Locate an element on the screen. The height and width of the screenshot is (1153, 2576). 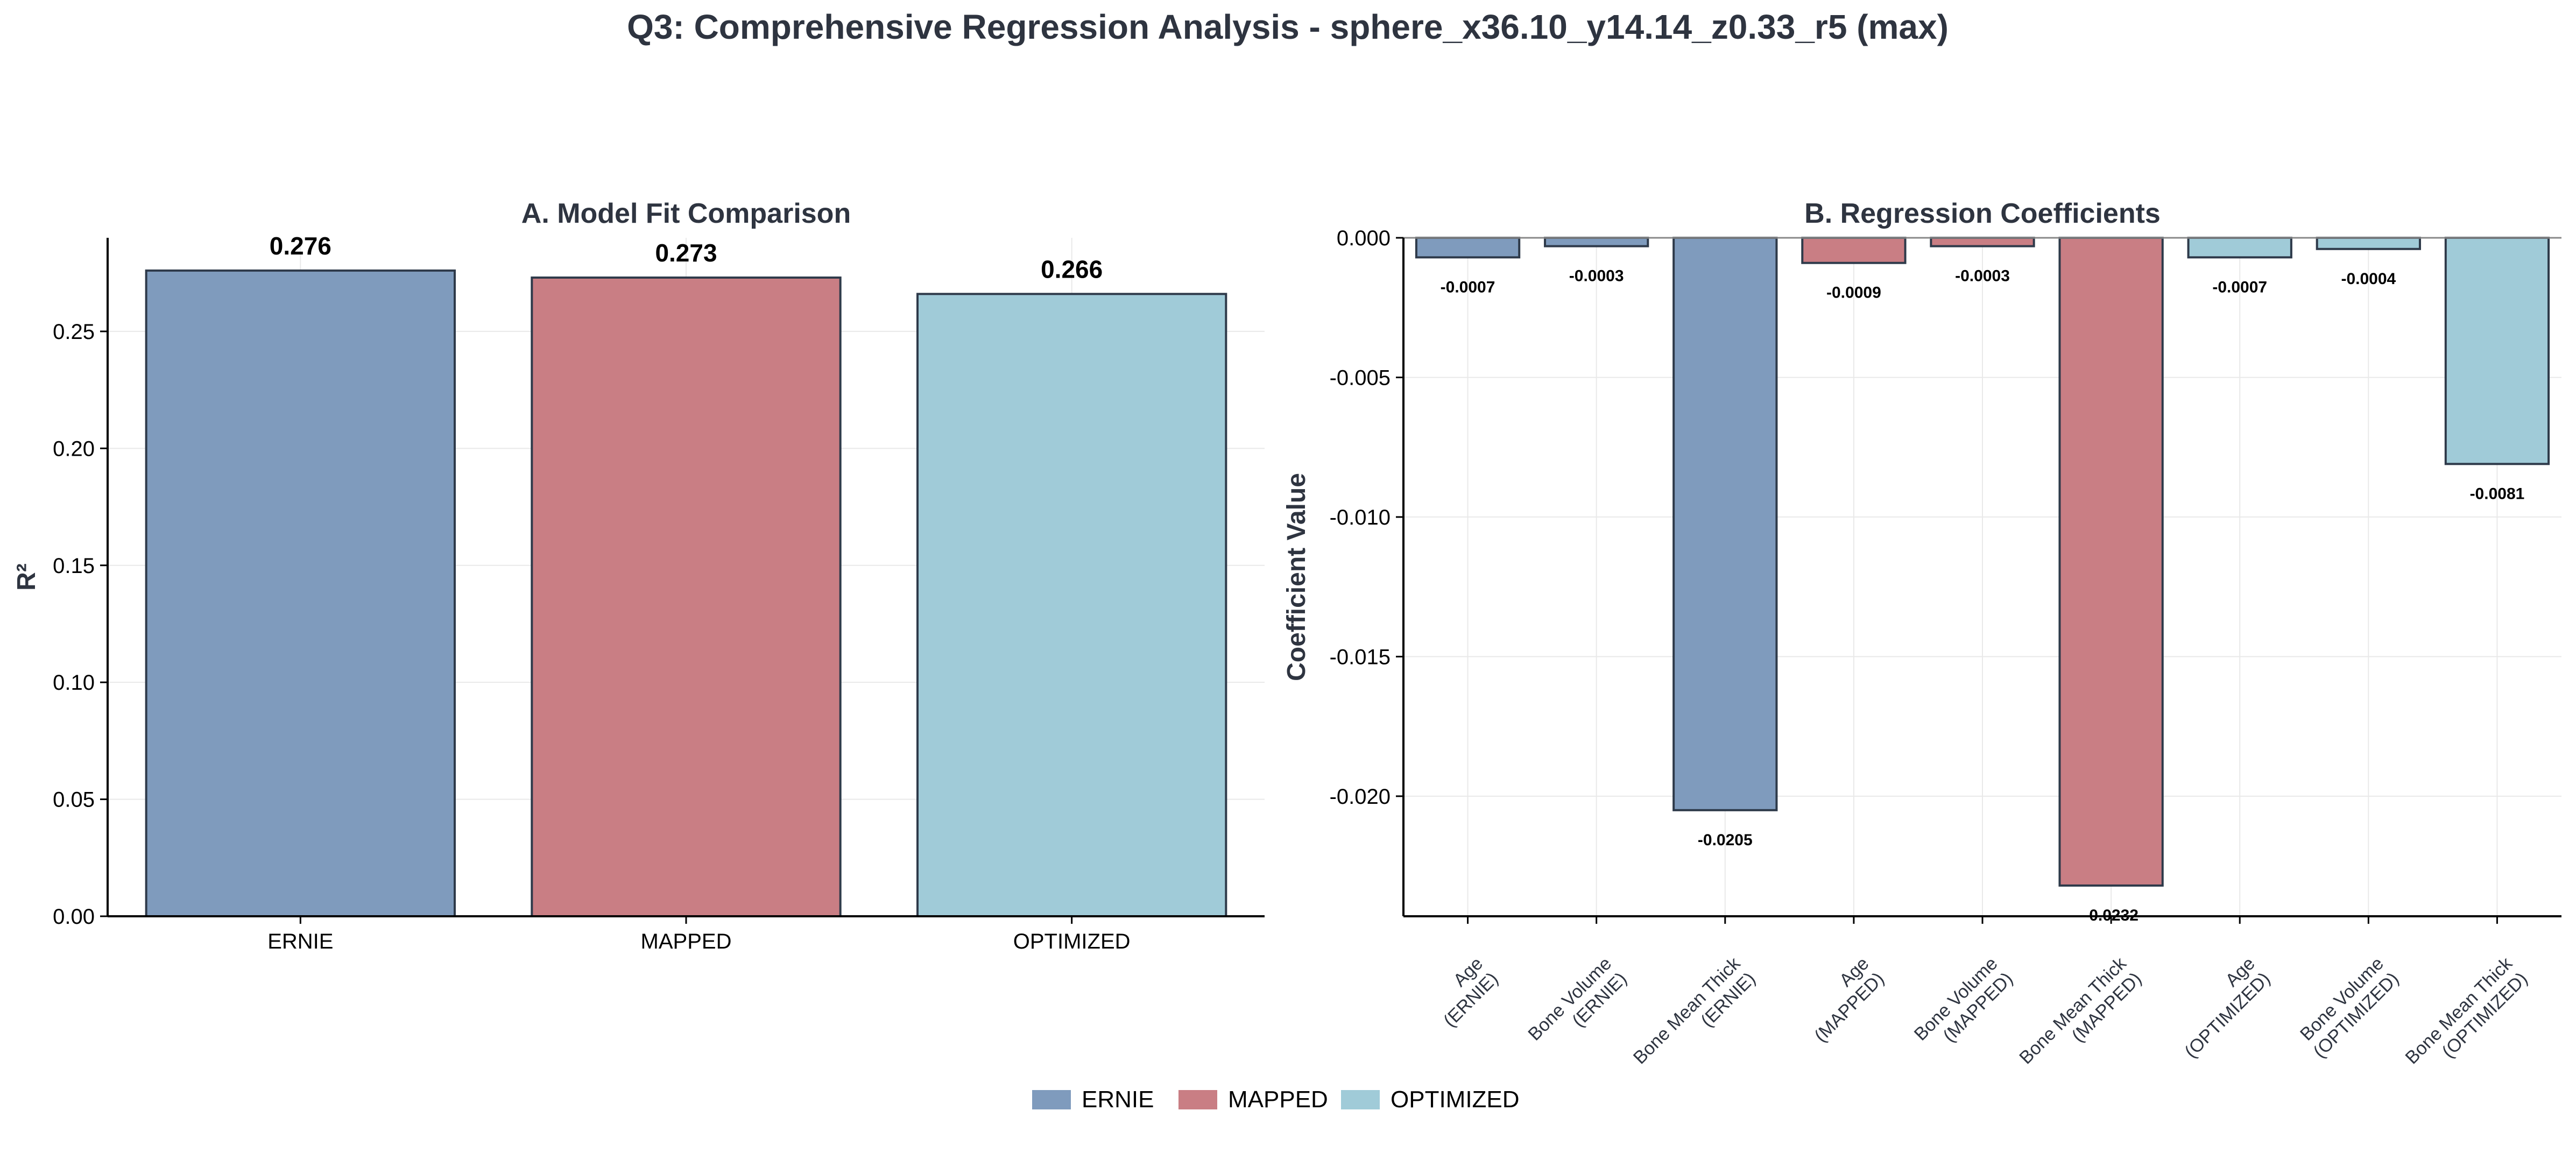
data-label: -0.0004 is located at coordinates (2368, 279).